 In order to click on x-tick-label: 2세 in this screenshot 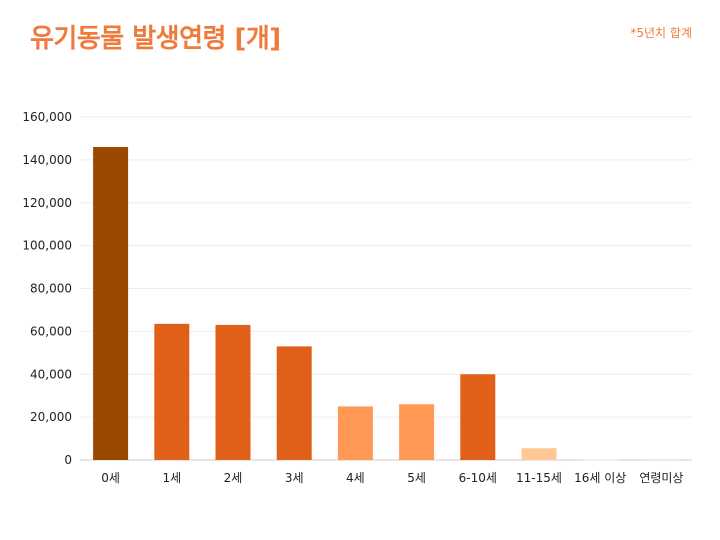, I will do `click(233, 478)`.